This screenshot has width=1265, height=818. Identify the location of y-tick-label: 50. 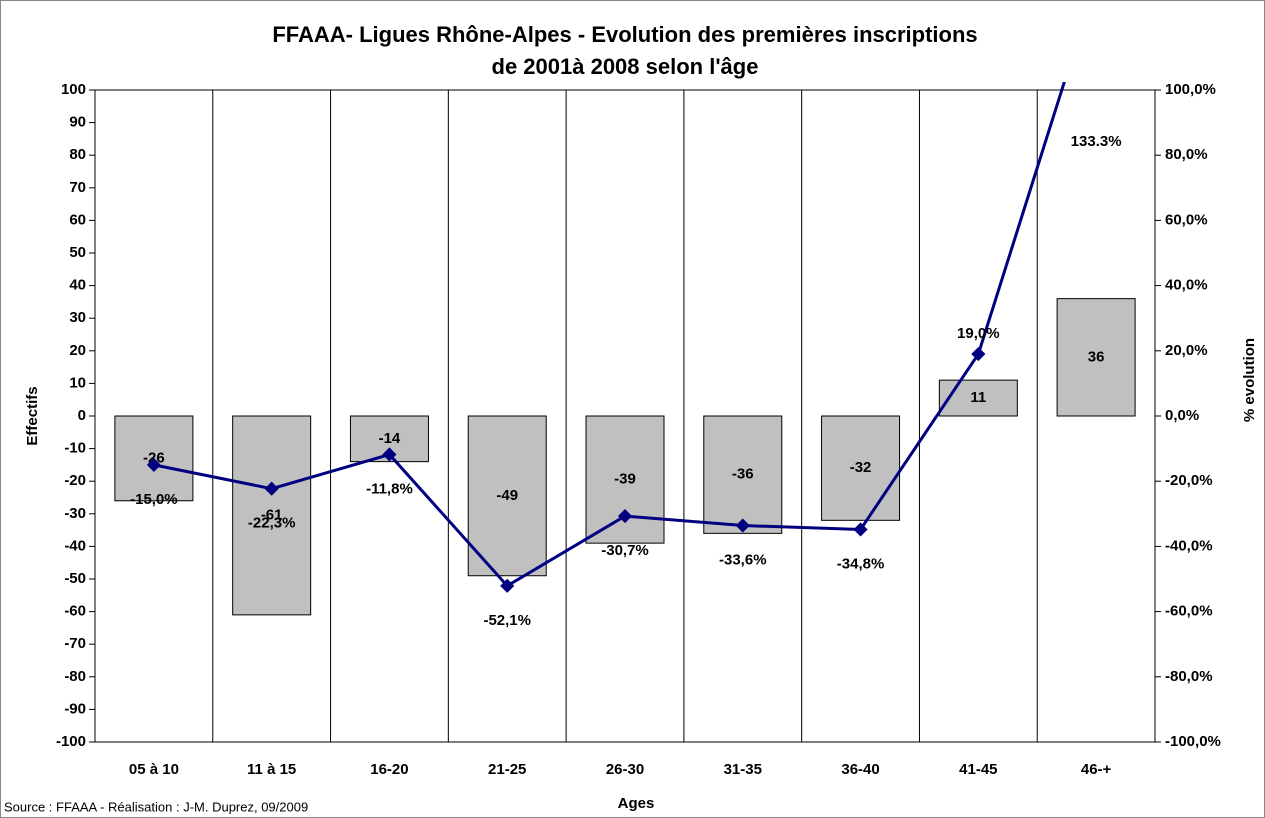
(77, 252).